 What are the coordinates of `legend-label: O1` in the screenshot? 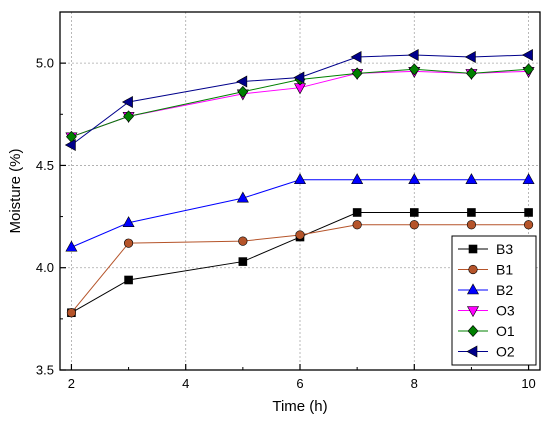 It's located at (505, 331).